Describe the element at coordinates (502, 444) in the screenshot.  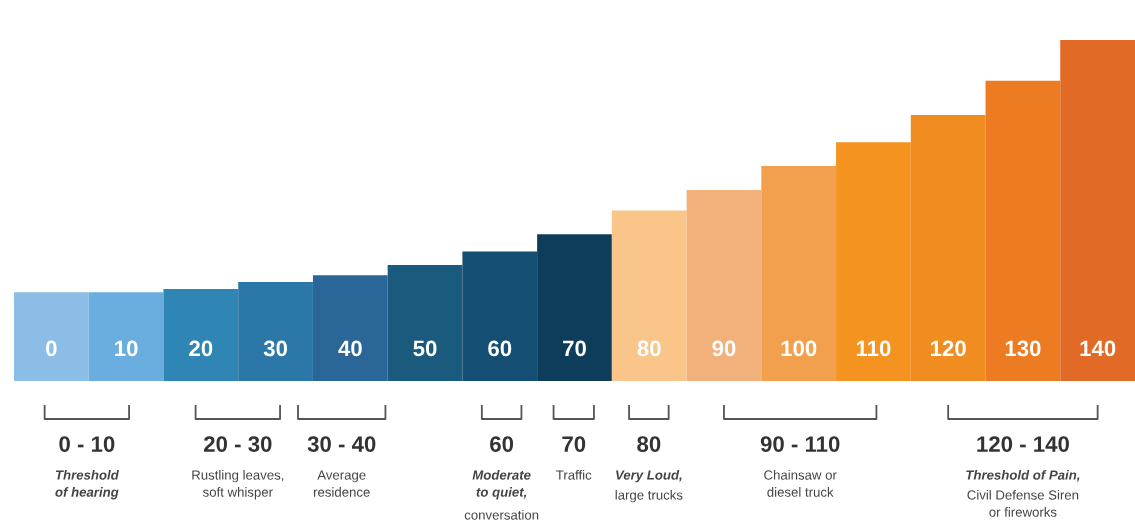
I see `text: 60` at that location.